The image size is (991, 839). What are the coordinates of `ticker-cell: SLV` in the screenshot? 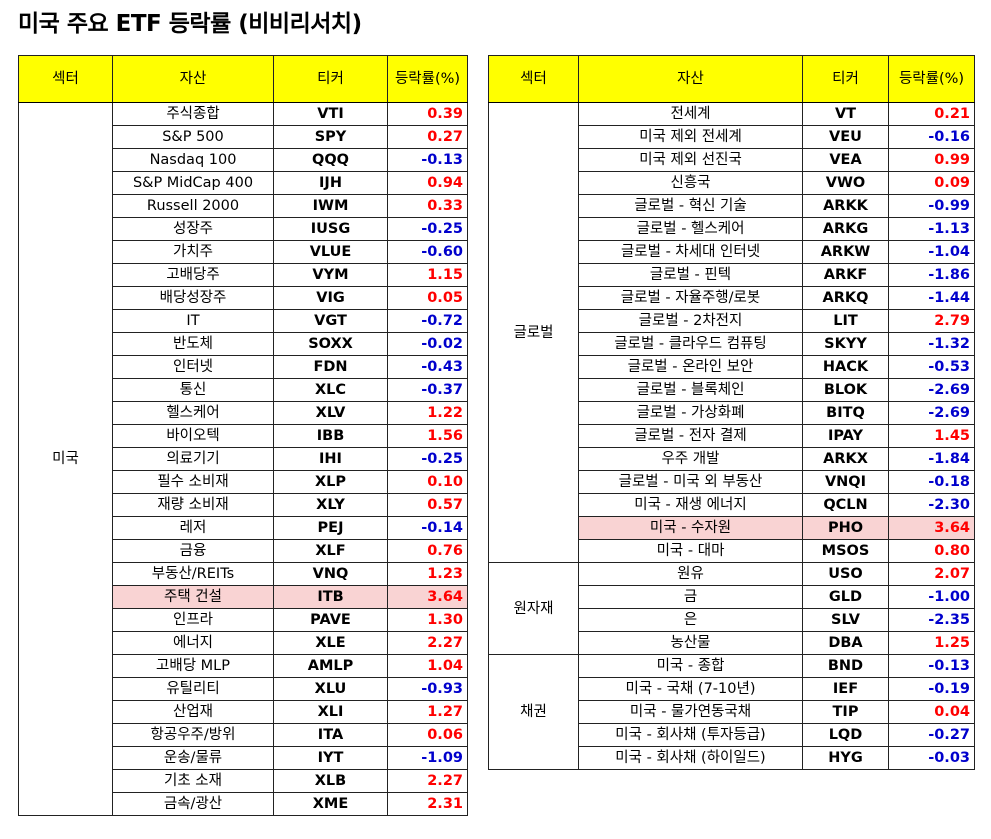 It's located at (845, 620).